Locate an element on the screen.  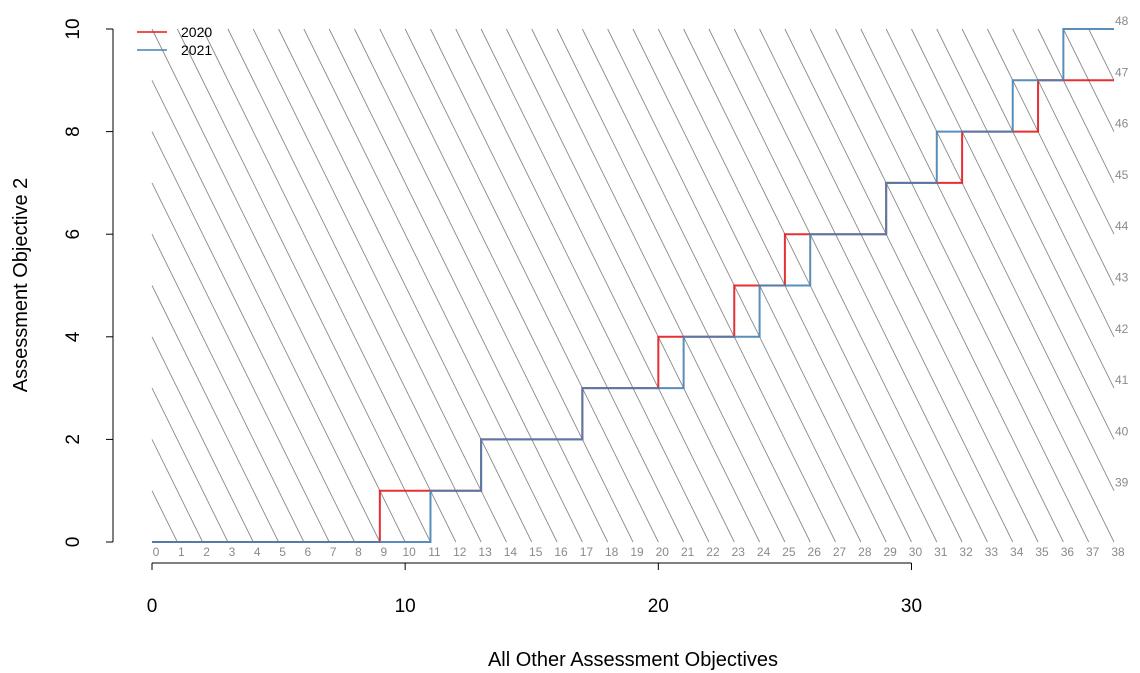
total-label-bottom: 32 is located at coordinates (966, 552).